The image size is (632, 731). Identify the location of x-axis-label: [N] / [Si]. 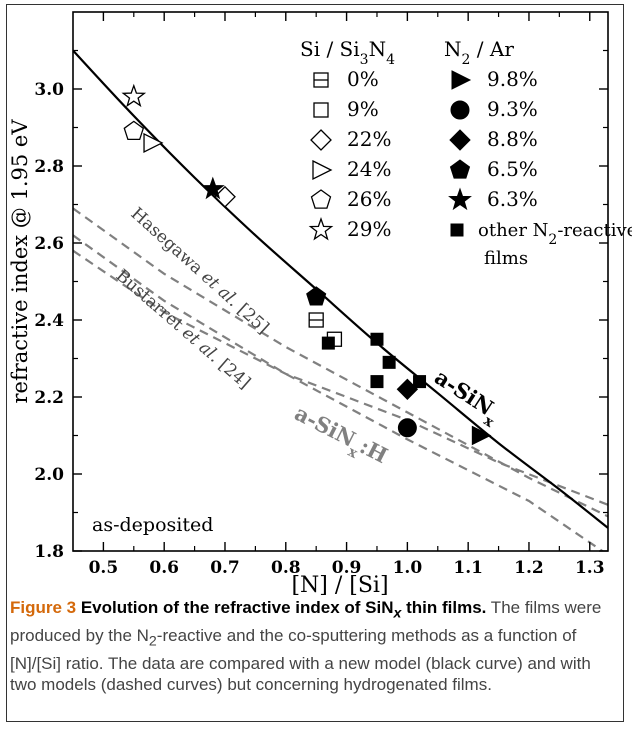
(339, 584).